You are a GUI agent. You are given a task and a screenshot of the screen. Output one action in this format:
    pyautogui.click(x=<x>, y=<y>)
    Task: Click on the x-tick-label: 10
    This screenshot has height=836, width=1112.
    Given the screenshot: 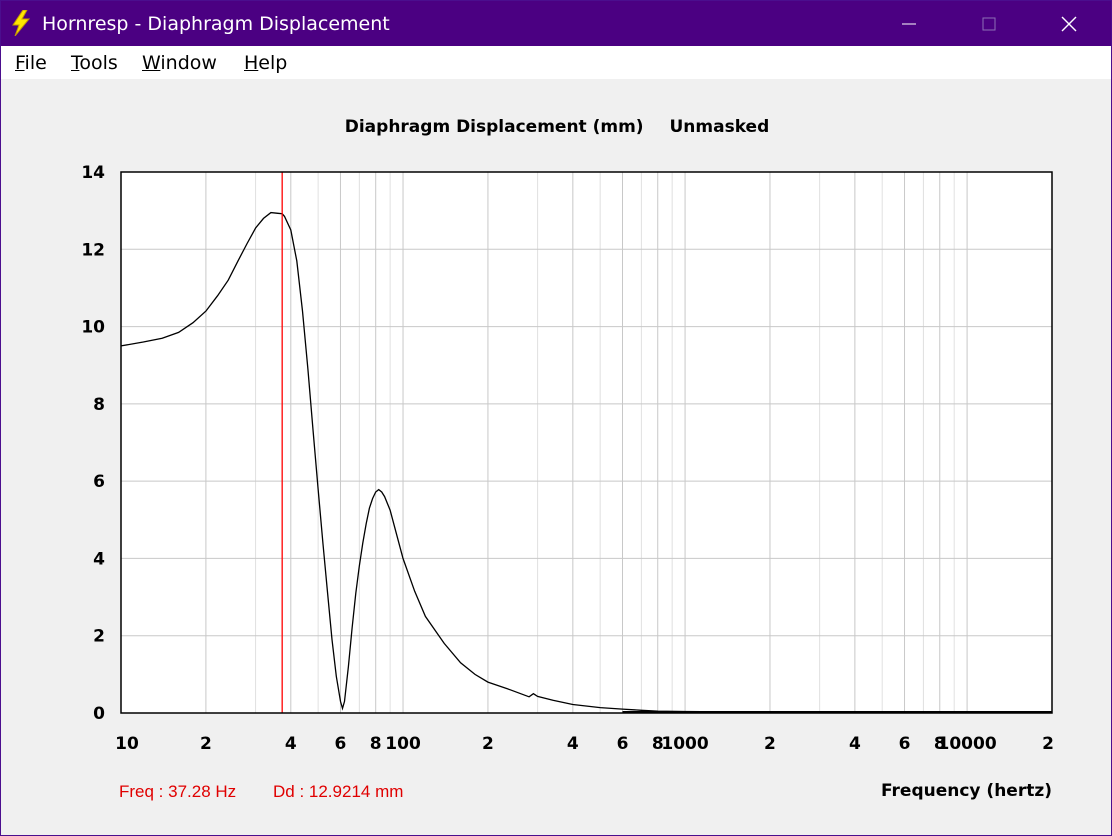 What is the action you would take?
    pyautogui.click(x=127, y=744)
    